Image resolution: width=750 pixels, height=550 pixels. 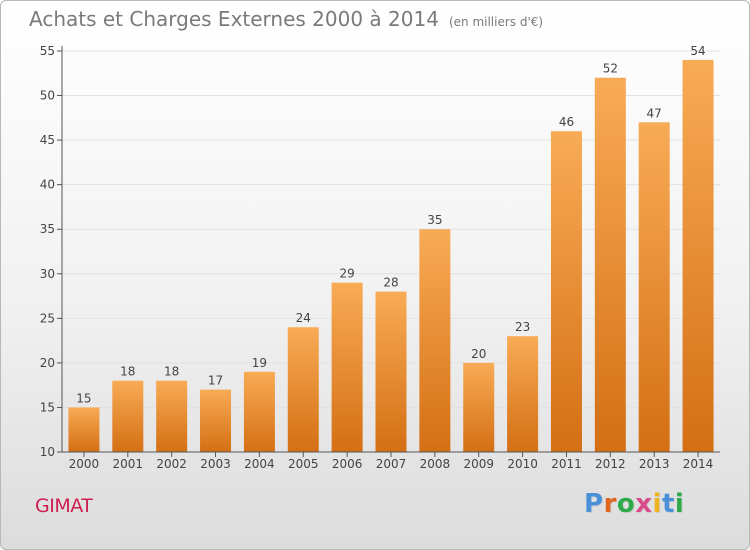 I want to click on x-tick-label: 2008, so click(x=435, y=464).